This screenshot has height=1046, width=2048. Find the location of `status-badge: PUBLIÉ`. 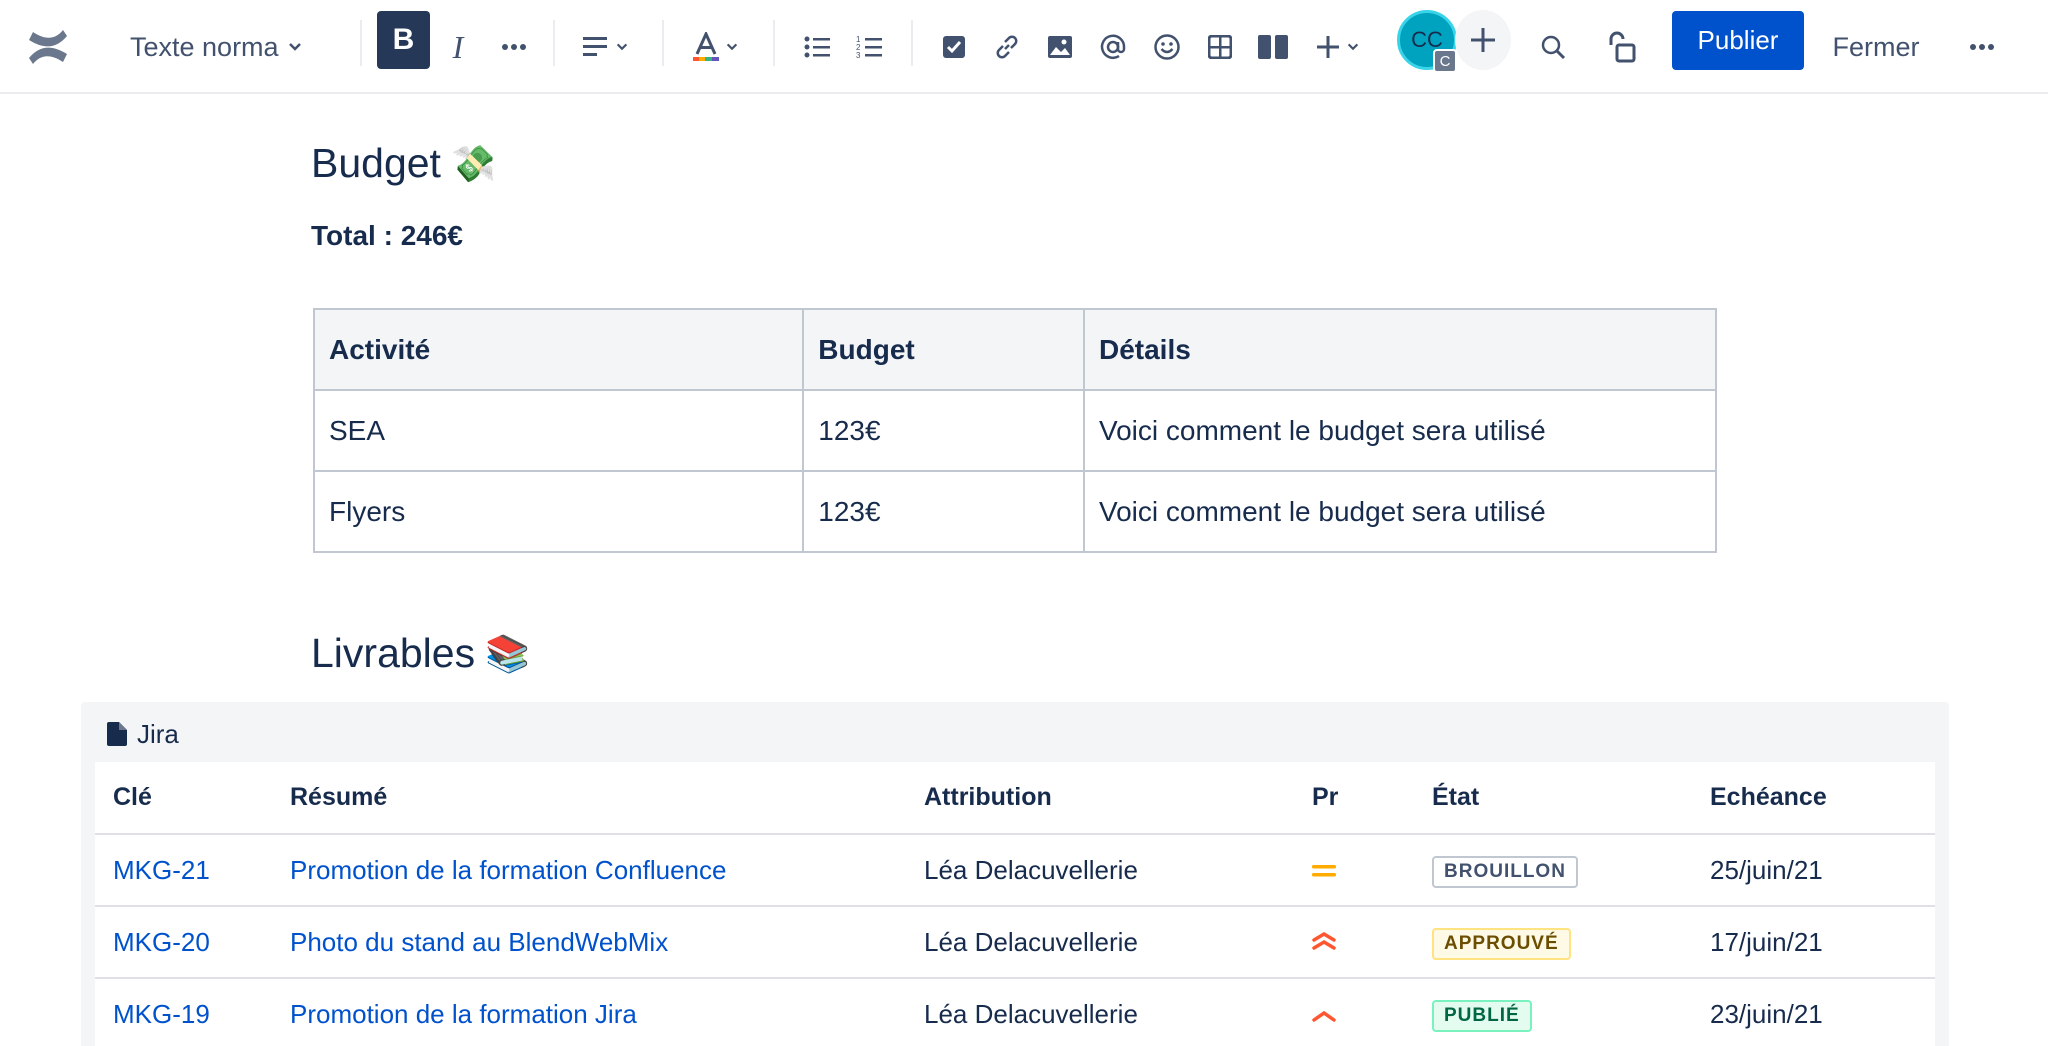

status-badge: PUBLIÉ is located at coordinates (1482, 1015).